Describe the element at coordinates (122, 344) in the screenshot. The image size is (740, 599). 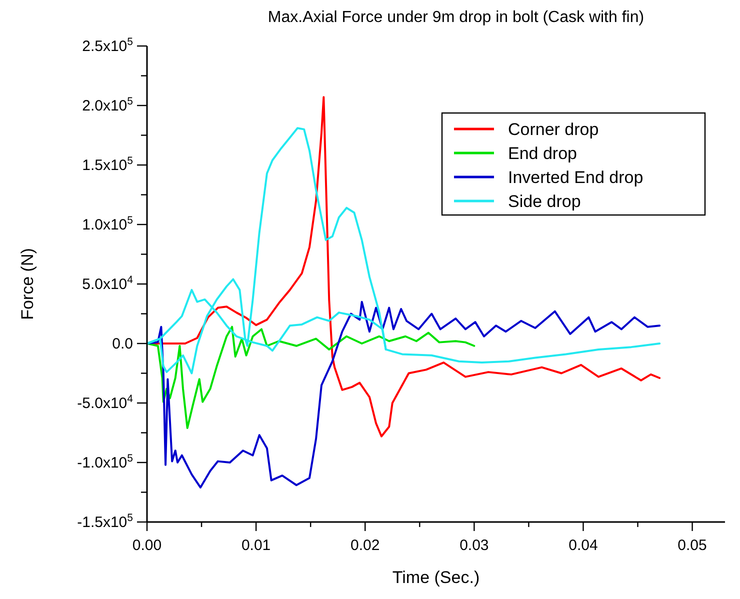
I see `y-tick-label: 0.0` at that location.